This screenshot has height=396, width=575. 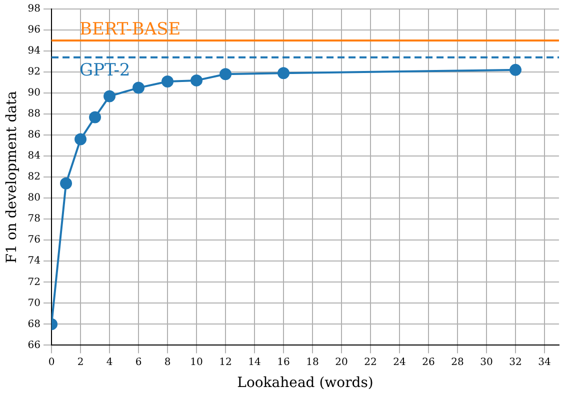 I want to click on y-tick-label: 72, so click(x=34, y=282).